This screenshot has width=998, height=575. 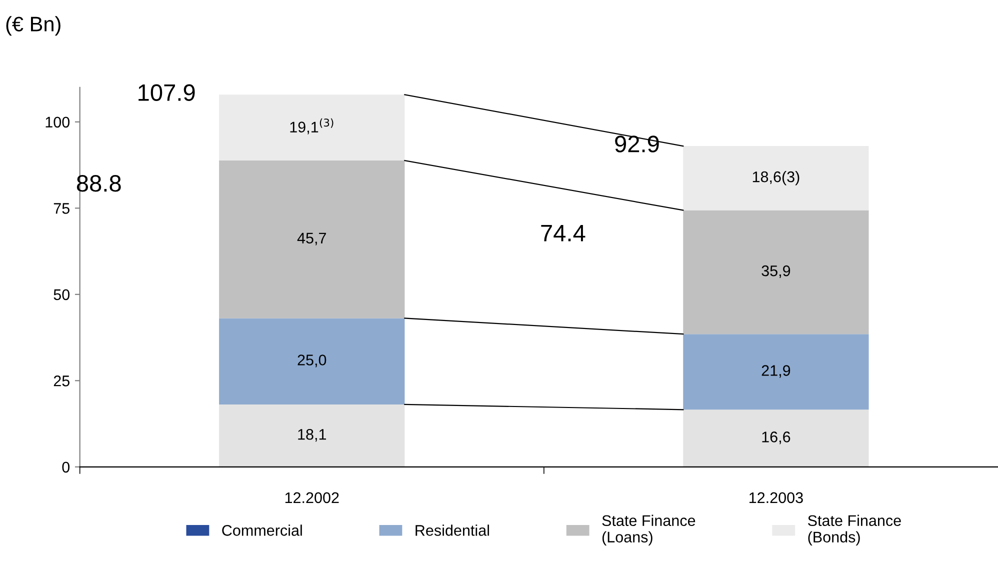 I want to click on data-label: 21,9, so click(x=776, y=371).